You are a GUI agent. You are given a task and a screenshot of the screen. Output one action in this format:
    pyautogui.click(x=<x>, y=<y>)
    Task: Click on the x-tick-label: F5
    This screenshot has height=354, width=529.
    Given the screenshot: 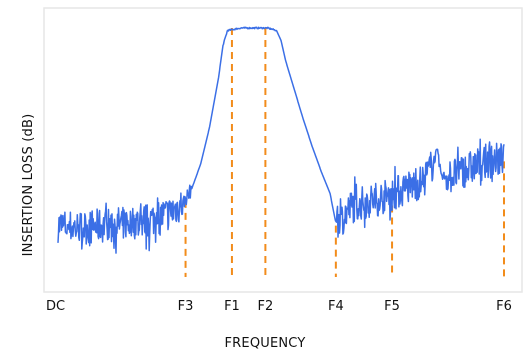 What is the action you would take?
    pyautogui.click(x=392, y=306)
    